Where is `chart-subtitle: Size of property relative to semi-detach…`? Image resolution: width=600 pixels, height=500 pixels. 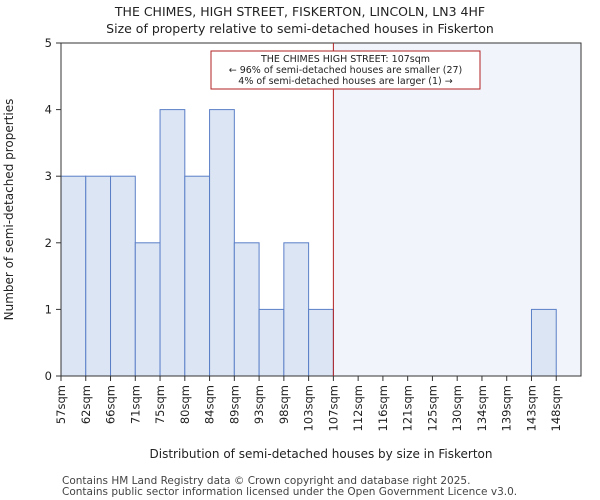
chart-subtitle: Size of property relative to semi-detach… is located at coordinates (300, 28).